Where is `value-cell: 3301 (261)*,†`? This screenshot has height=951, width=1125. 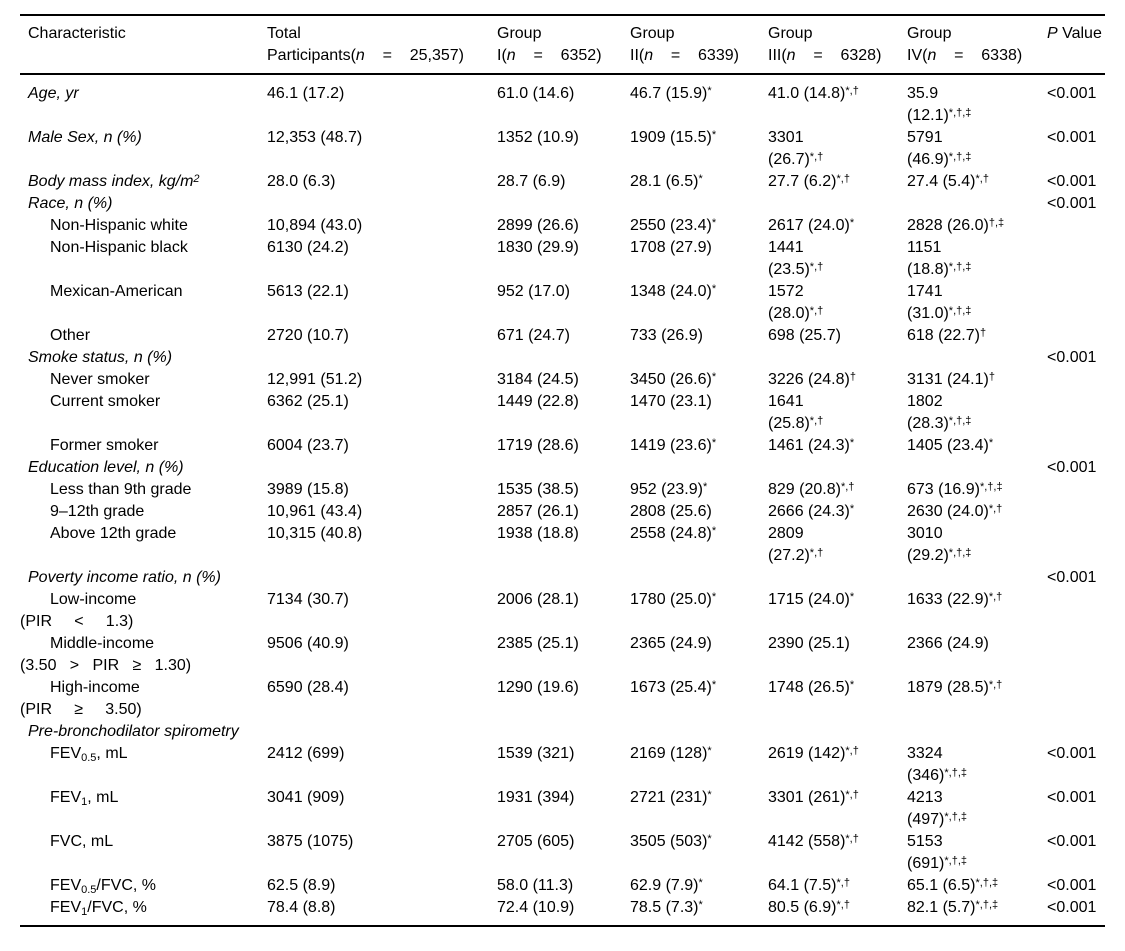 value-cell: 3301 (261)*,† is located at coordinates (813, 797).